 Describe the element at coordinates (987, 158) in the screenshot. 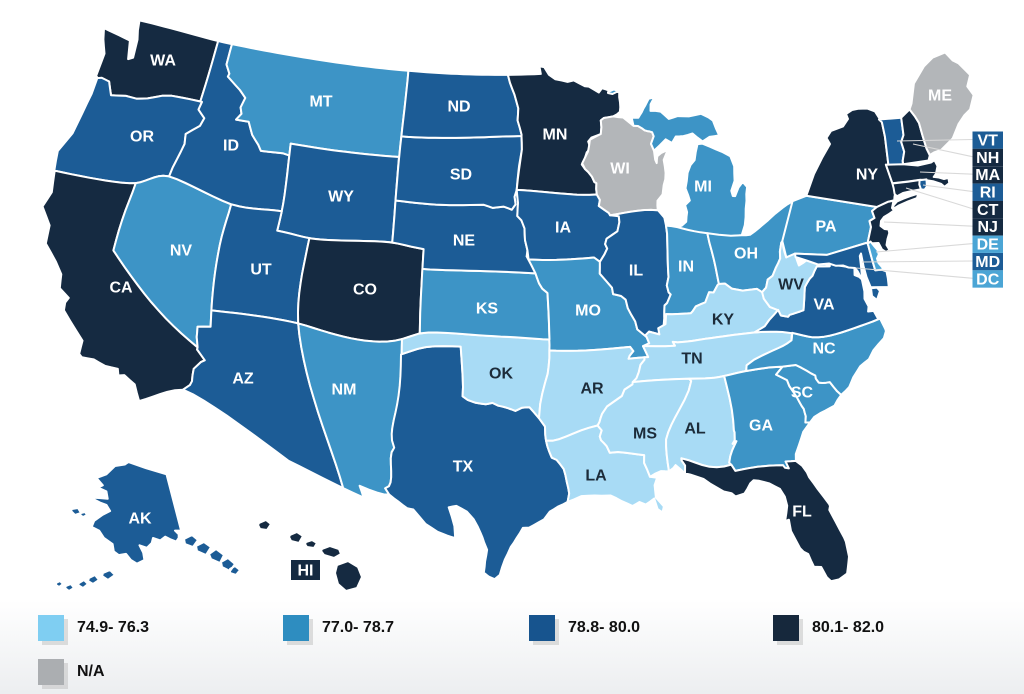

I see `svg-text: NH` at that location.